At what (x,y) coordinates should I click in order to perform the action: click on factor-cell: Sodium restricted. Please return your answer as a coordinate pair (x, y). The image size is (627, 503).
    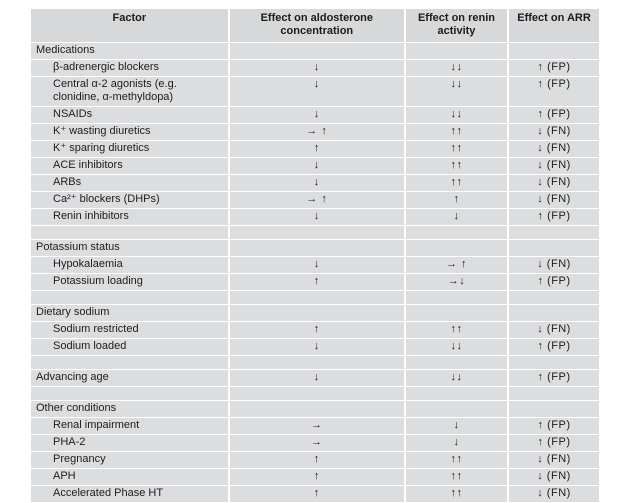
    Looking at the image, I should click on (129, 330).